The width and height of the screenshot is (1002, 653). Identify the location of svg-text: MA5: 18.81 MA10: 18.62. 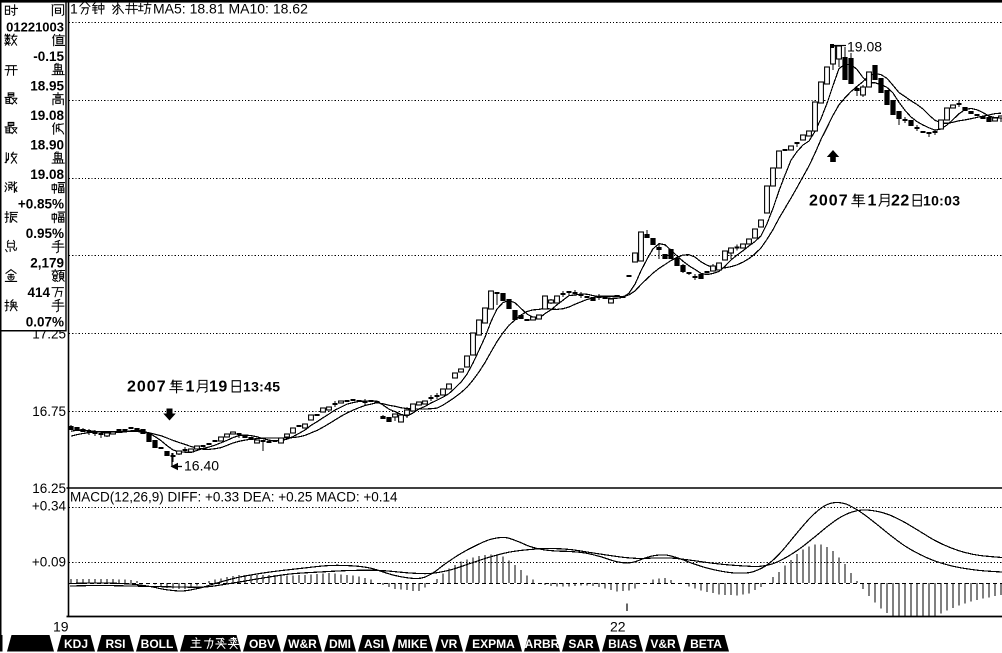
(230, 9).